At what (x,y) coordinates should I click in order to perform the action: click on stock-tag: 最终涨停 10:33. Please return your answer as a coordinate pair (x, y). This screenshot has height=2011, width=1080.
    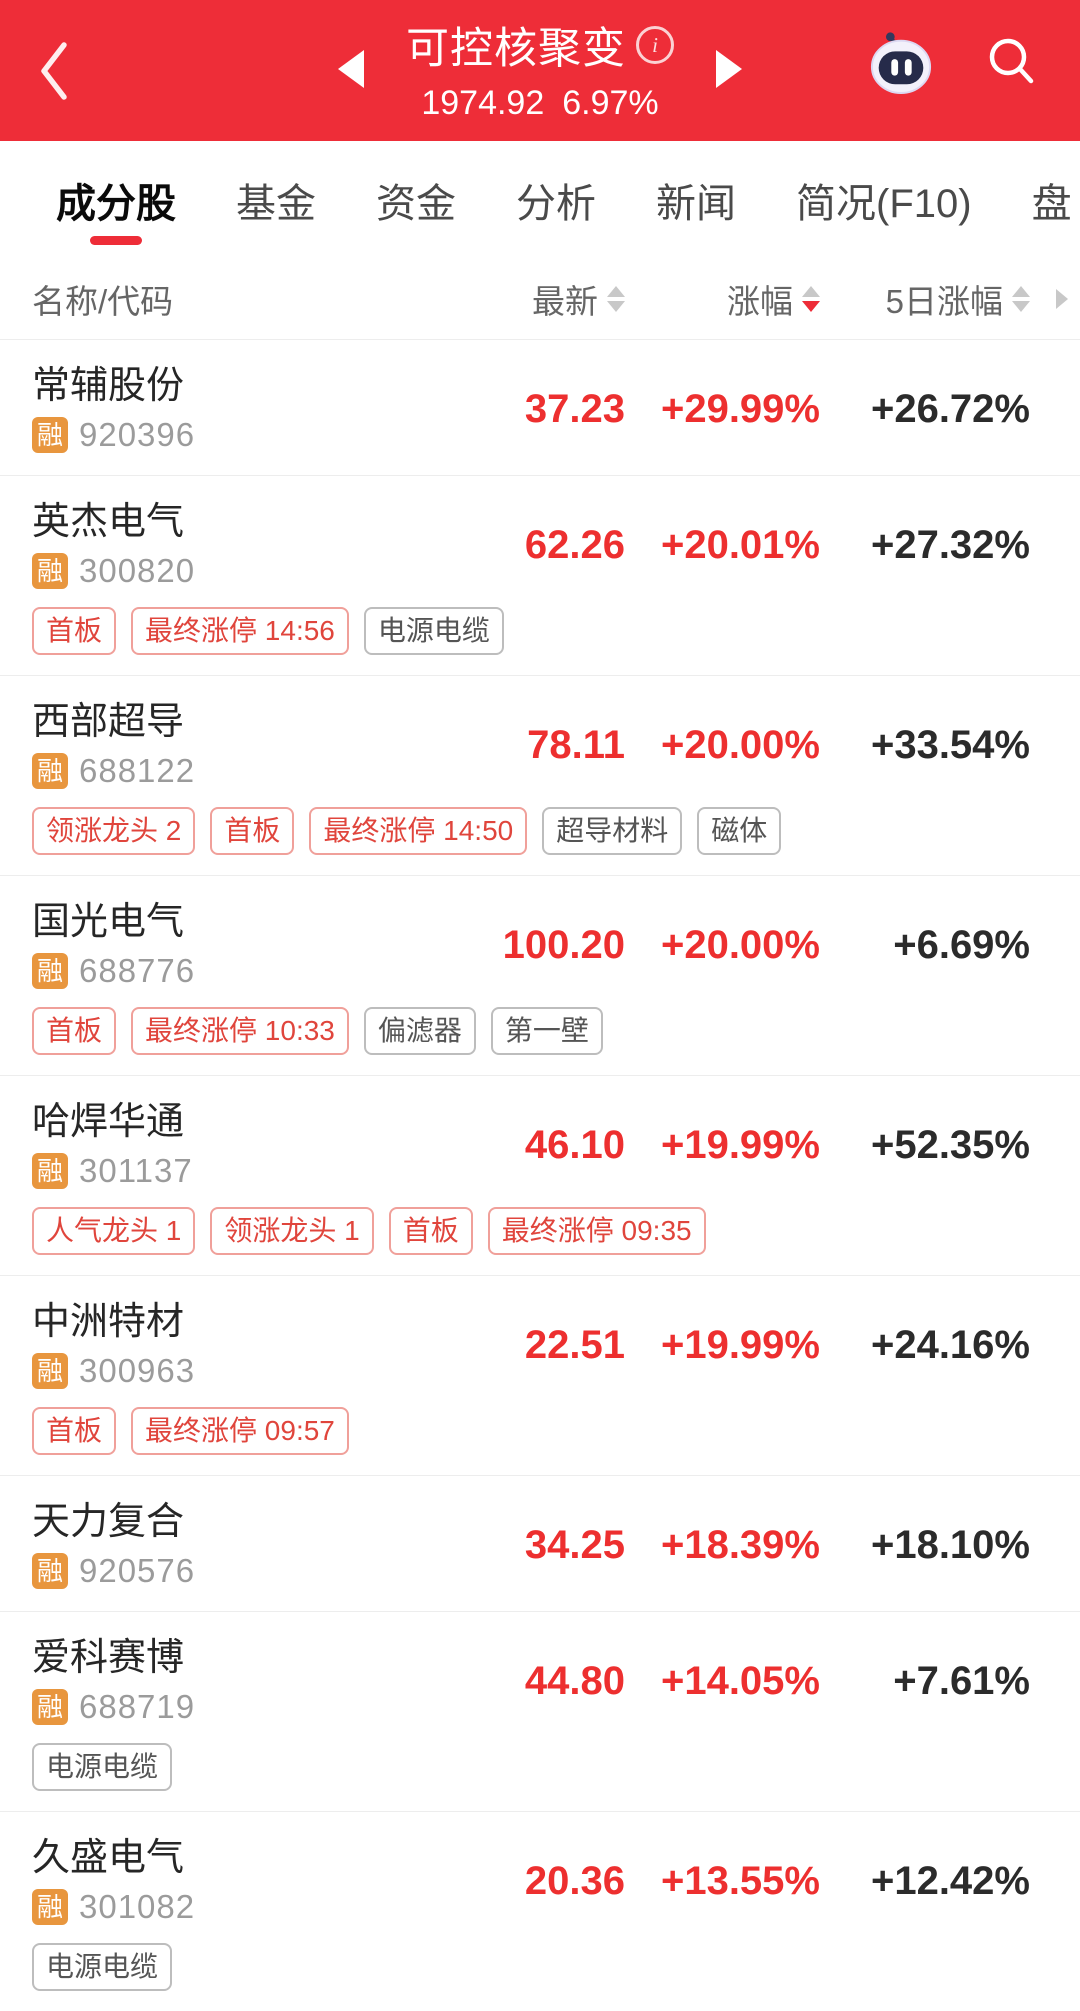
    Looking at the image, I should click on (240, 1031).